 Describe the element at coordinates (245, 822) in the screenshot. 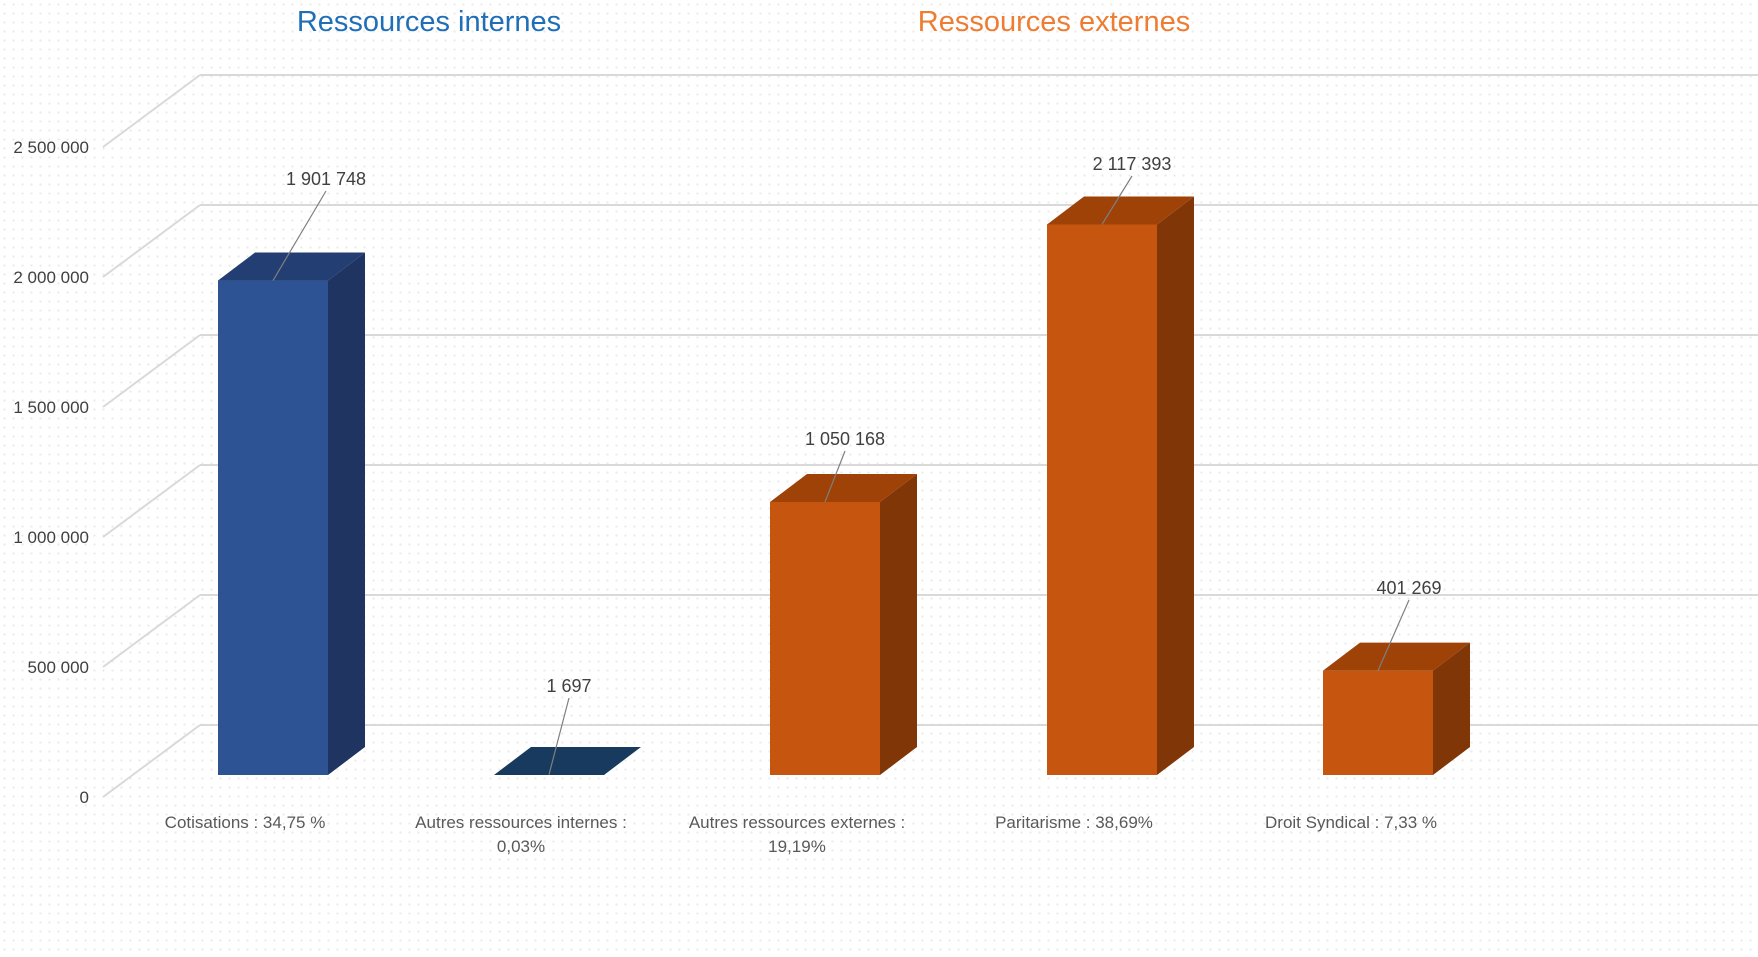

I see `category-label: Cotisations : 34,75 %` at that location.